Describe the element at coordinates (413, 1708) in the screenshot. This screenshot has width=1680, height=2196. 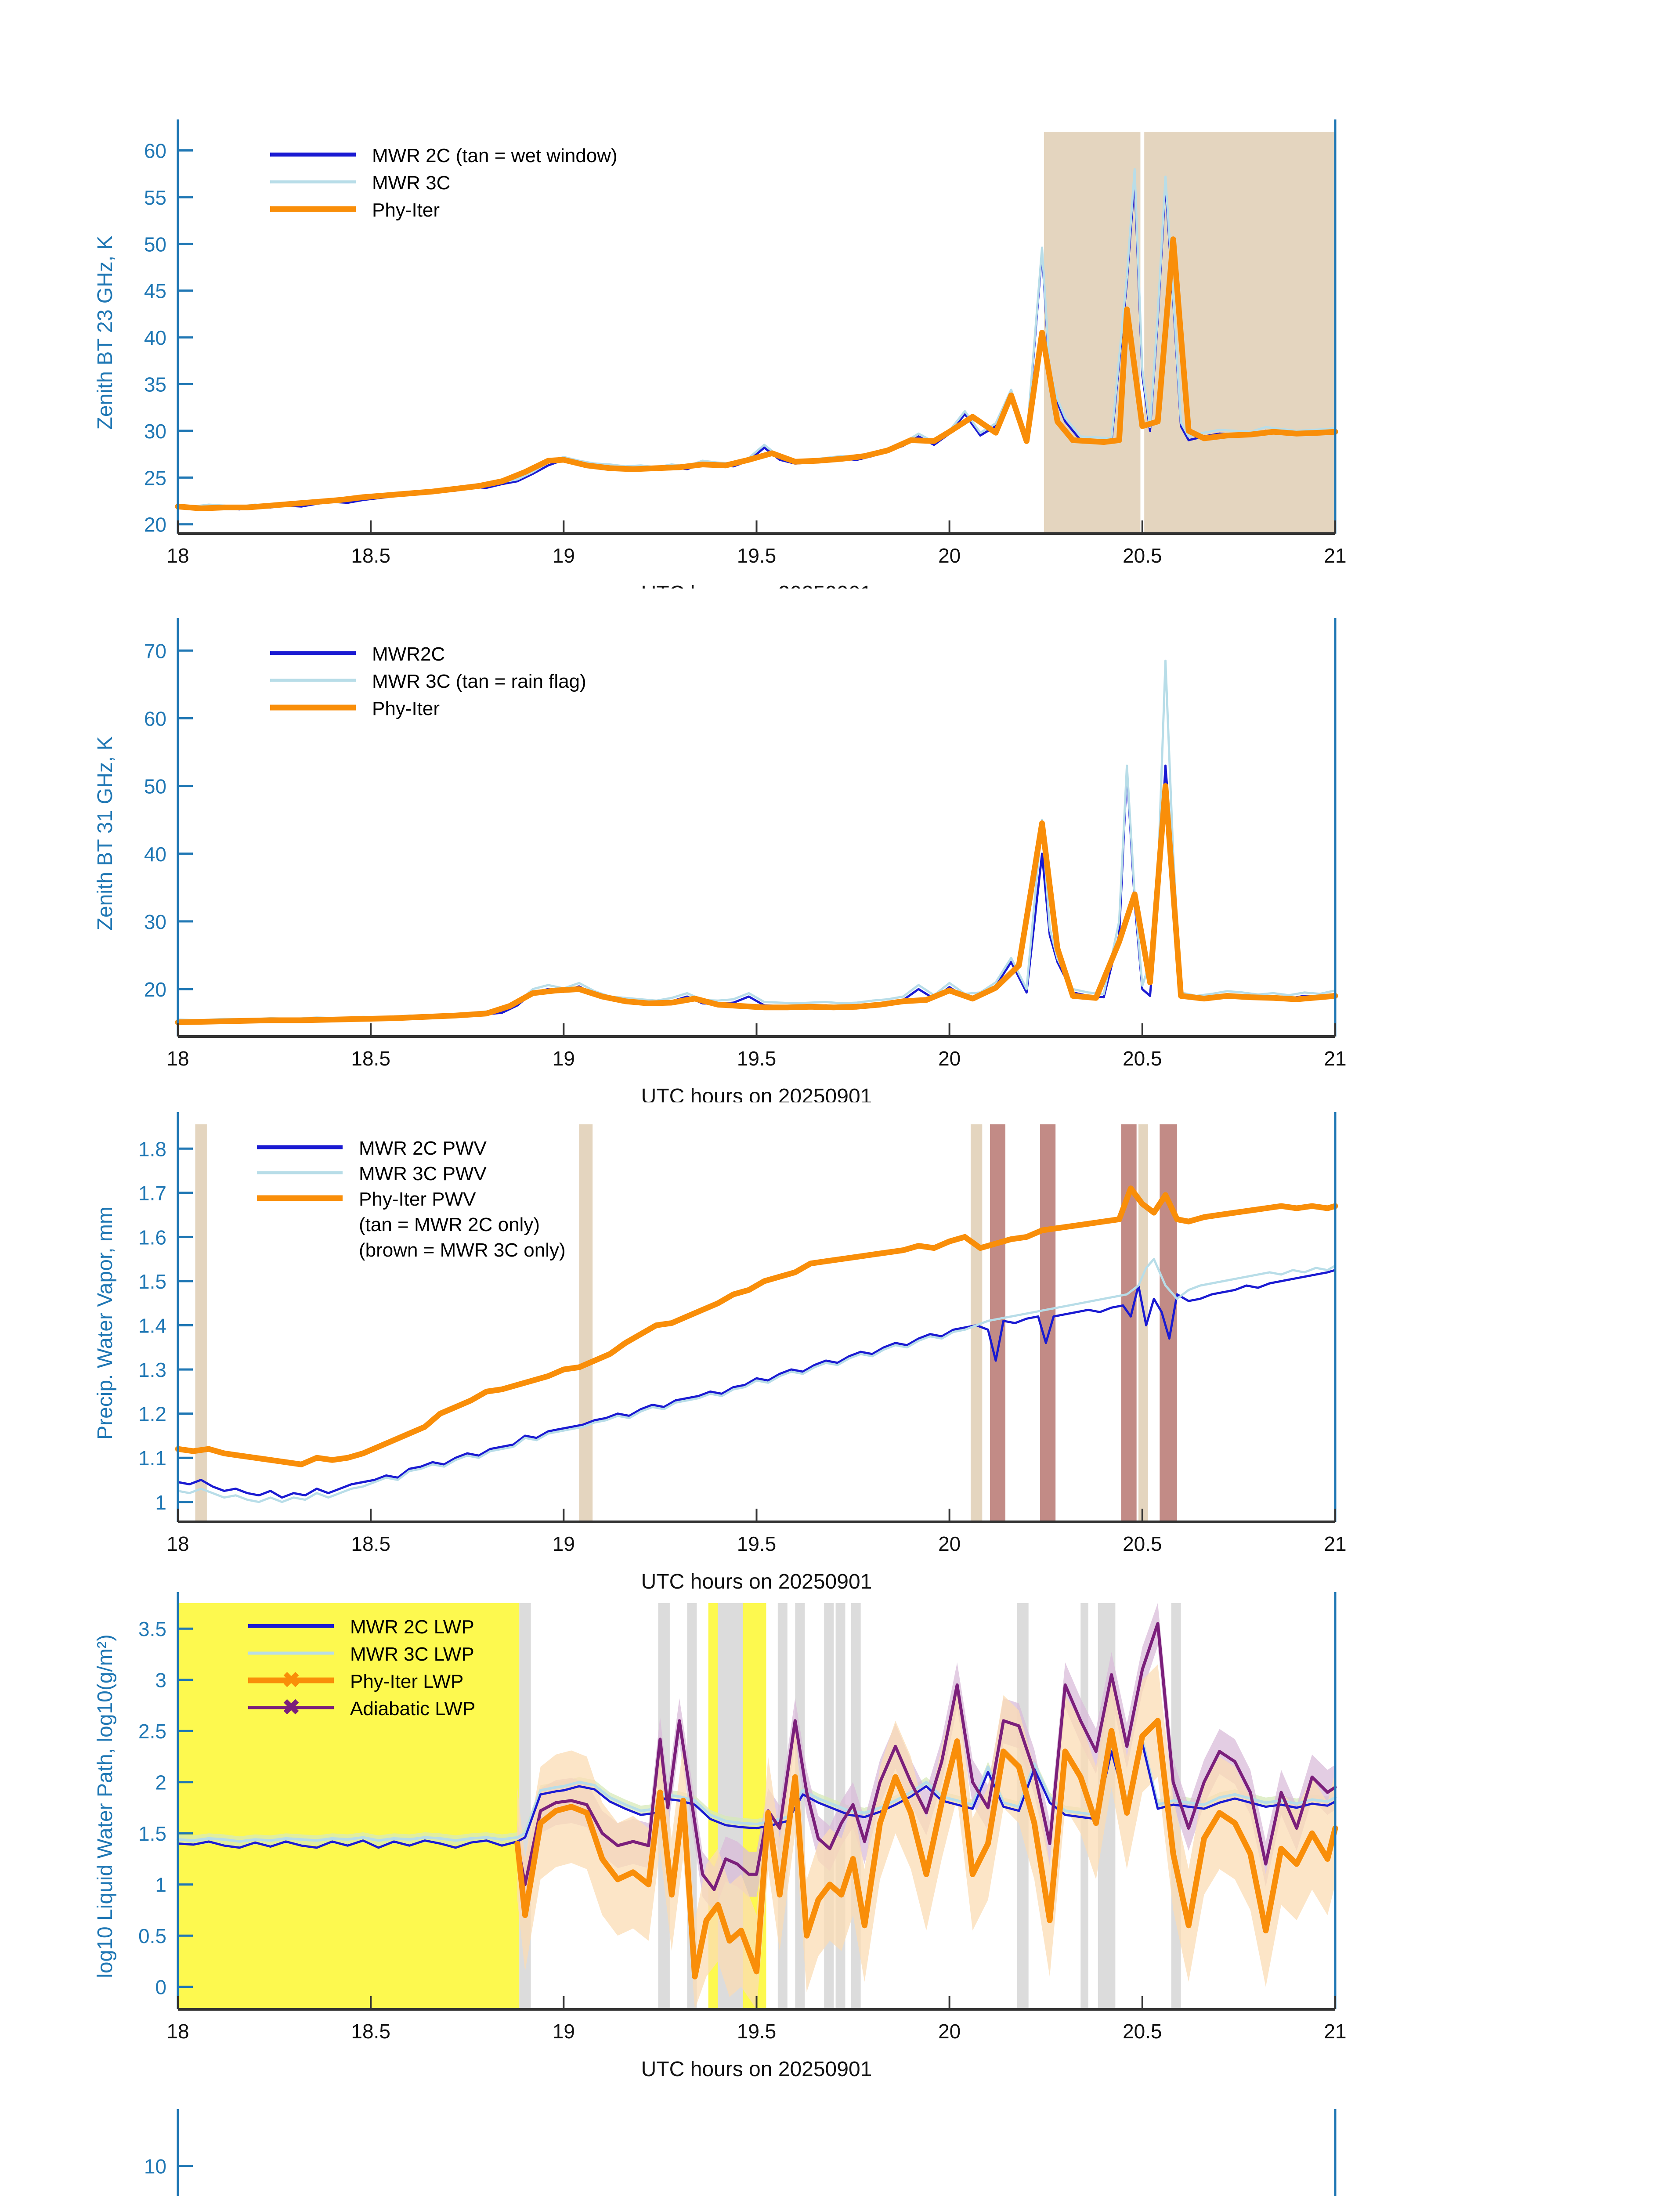
I see `legend-label: Adiabatic LWP` at that location.